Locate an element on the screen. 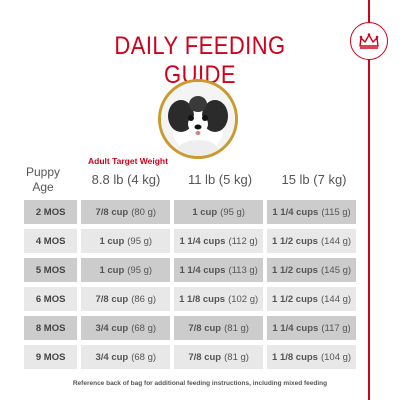 The height and width of the screenshot is (400, 400). dog-photo is located at coordinates (198, 119).